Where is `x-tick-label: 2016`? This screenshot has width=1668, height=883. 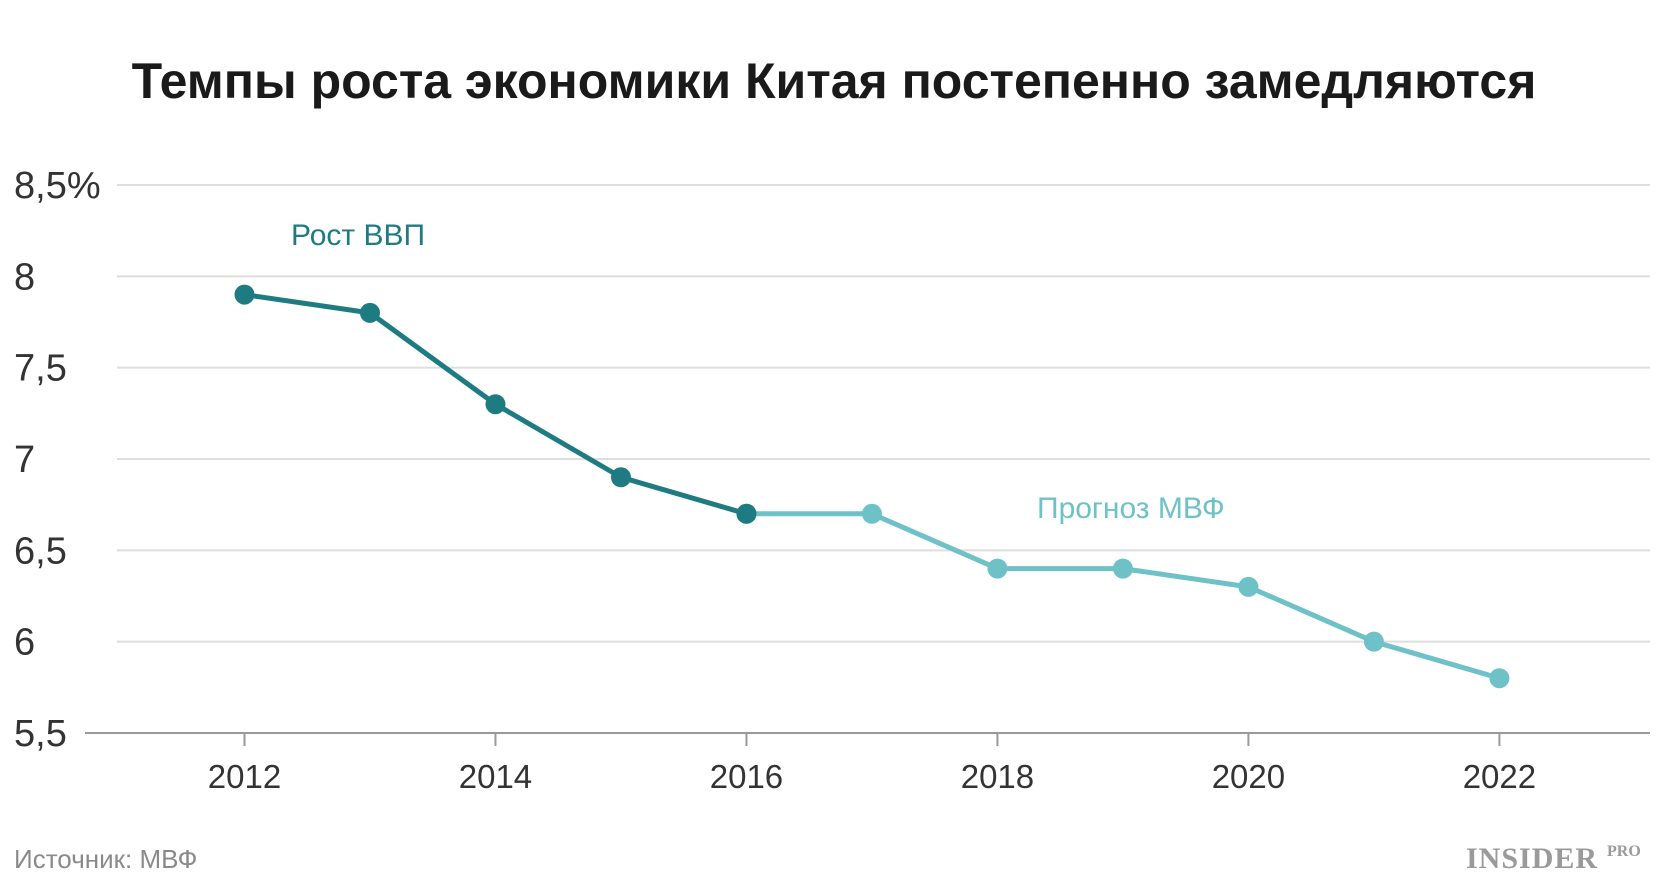
x-tick-label: 2016 is located at coordinates (746, 776).